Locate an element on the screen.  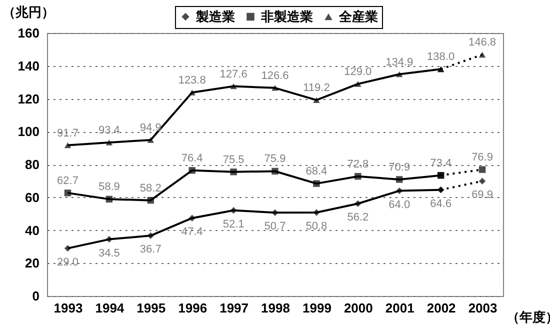
data-label: 58.2 is located at coordinates (151, 188).